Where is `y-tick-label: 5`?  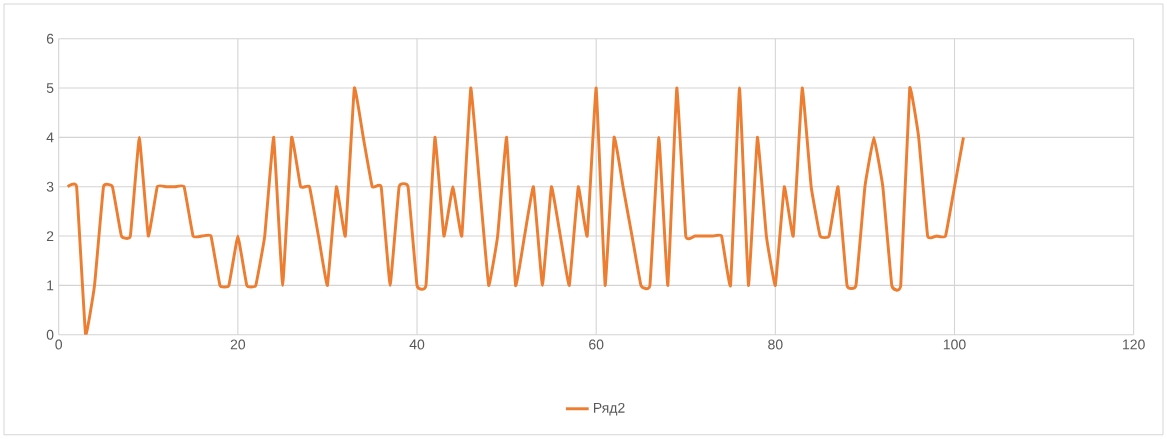 y-tick-label: 5 is located at coordinates (50, 88).